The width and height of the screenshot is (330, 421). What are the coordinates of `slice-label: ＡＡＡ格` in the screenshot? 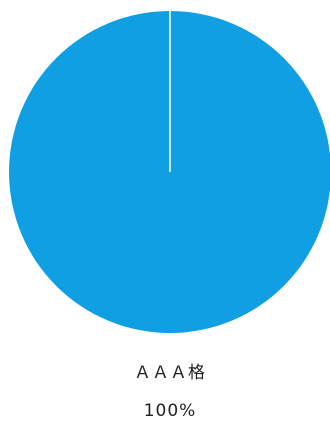 It's located at (170, 373).